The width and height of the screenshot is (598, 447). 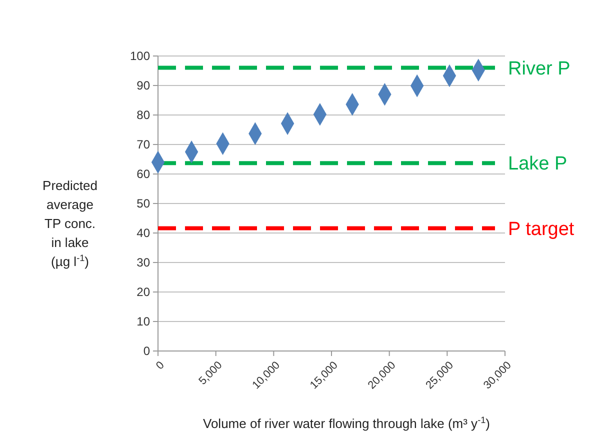 What do you see at coordinates (143, 145) in the screenshot?
I see `y-tick-label: 70` at bounding box center [143, 145].